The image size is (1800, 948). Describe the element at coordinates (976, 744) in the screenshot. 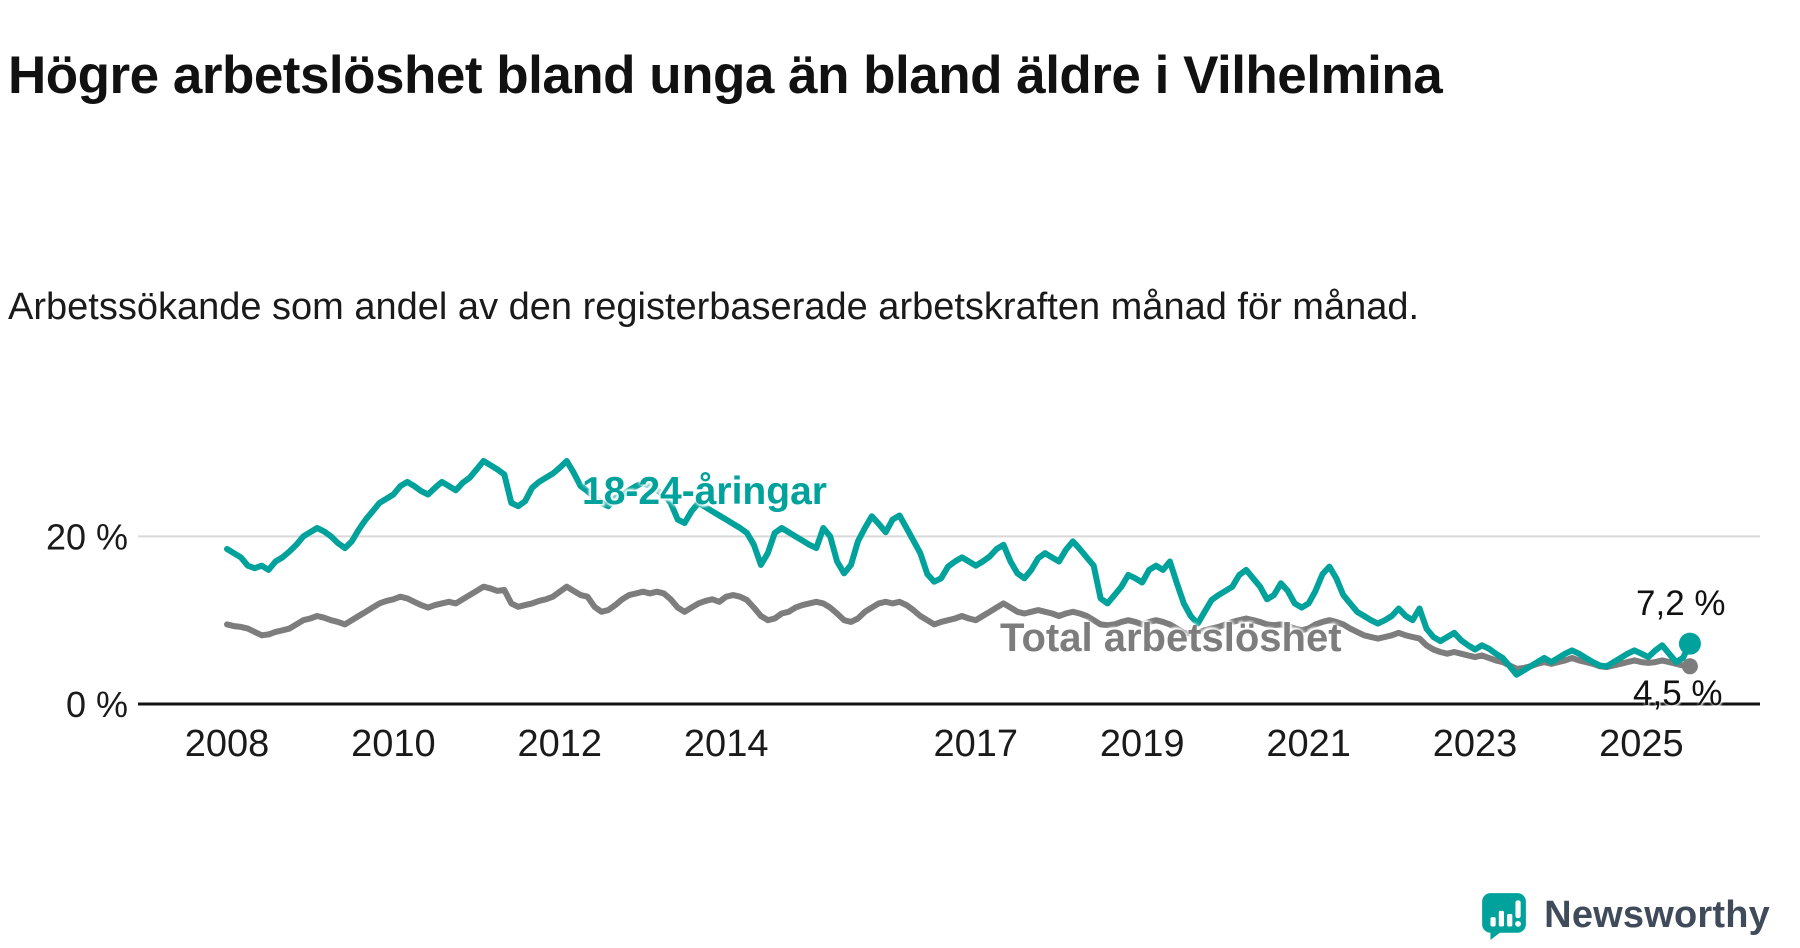

I see `x-tick-label: 2017` at that location.